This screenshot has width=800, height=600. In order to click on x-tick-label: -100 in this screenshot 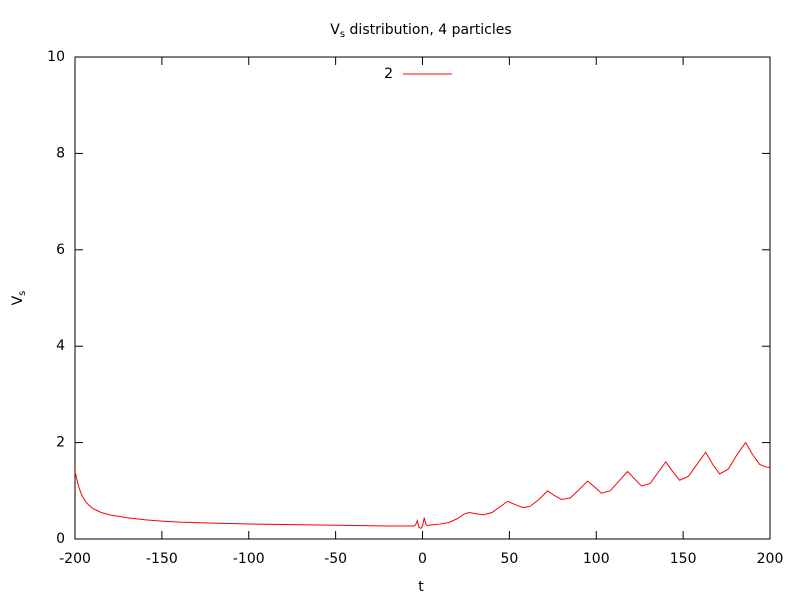, I will do `click(249, 559)`.